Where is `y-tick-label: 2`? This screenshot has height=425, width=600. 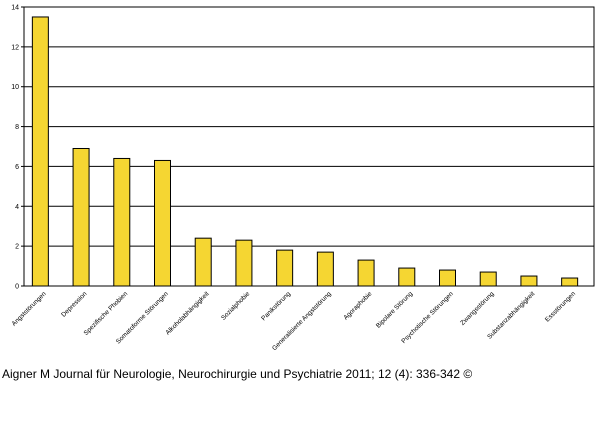 y-tick-label: 2 is located at coordinates (17, 247).